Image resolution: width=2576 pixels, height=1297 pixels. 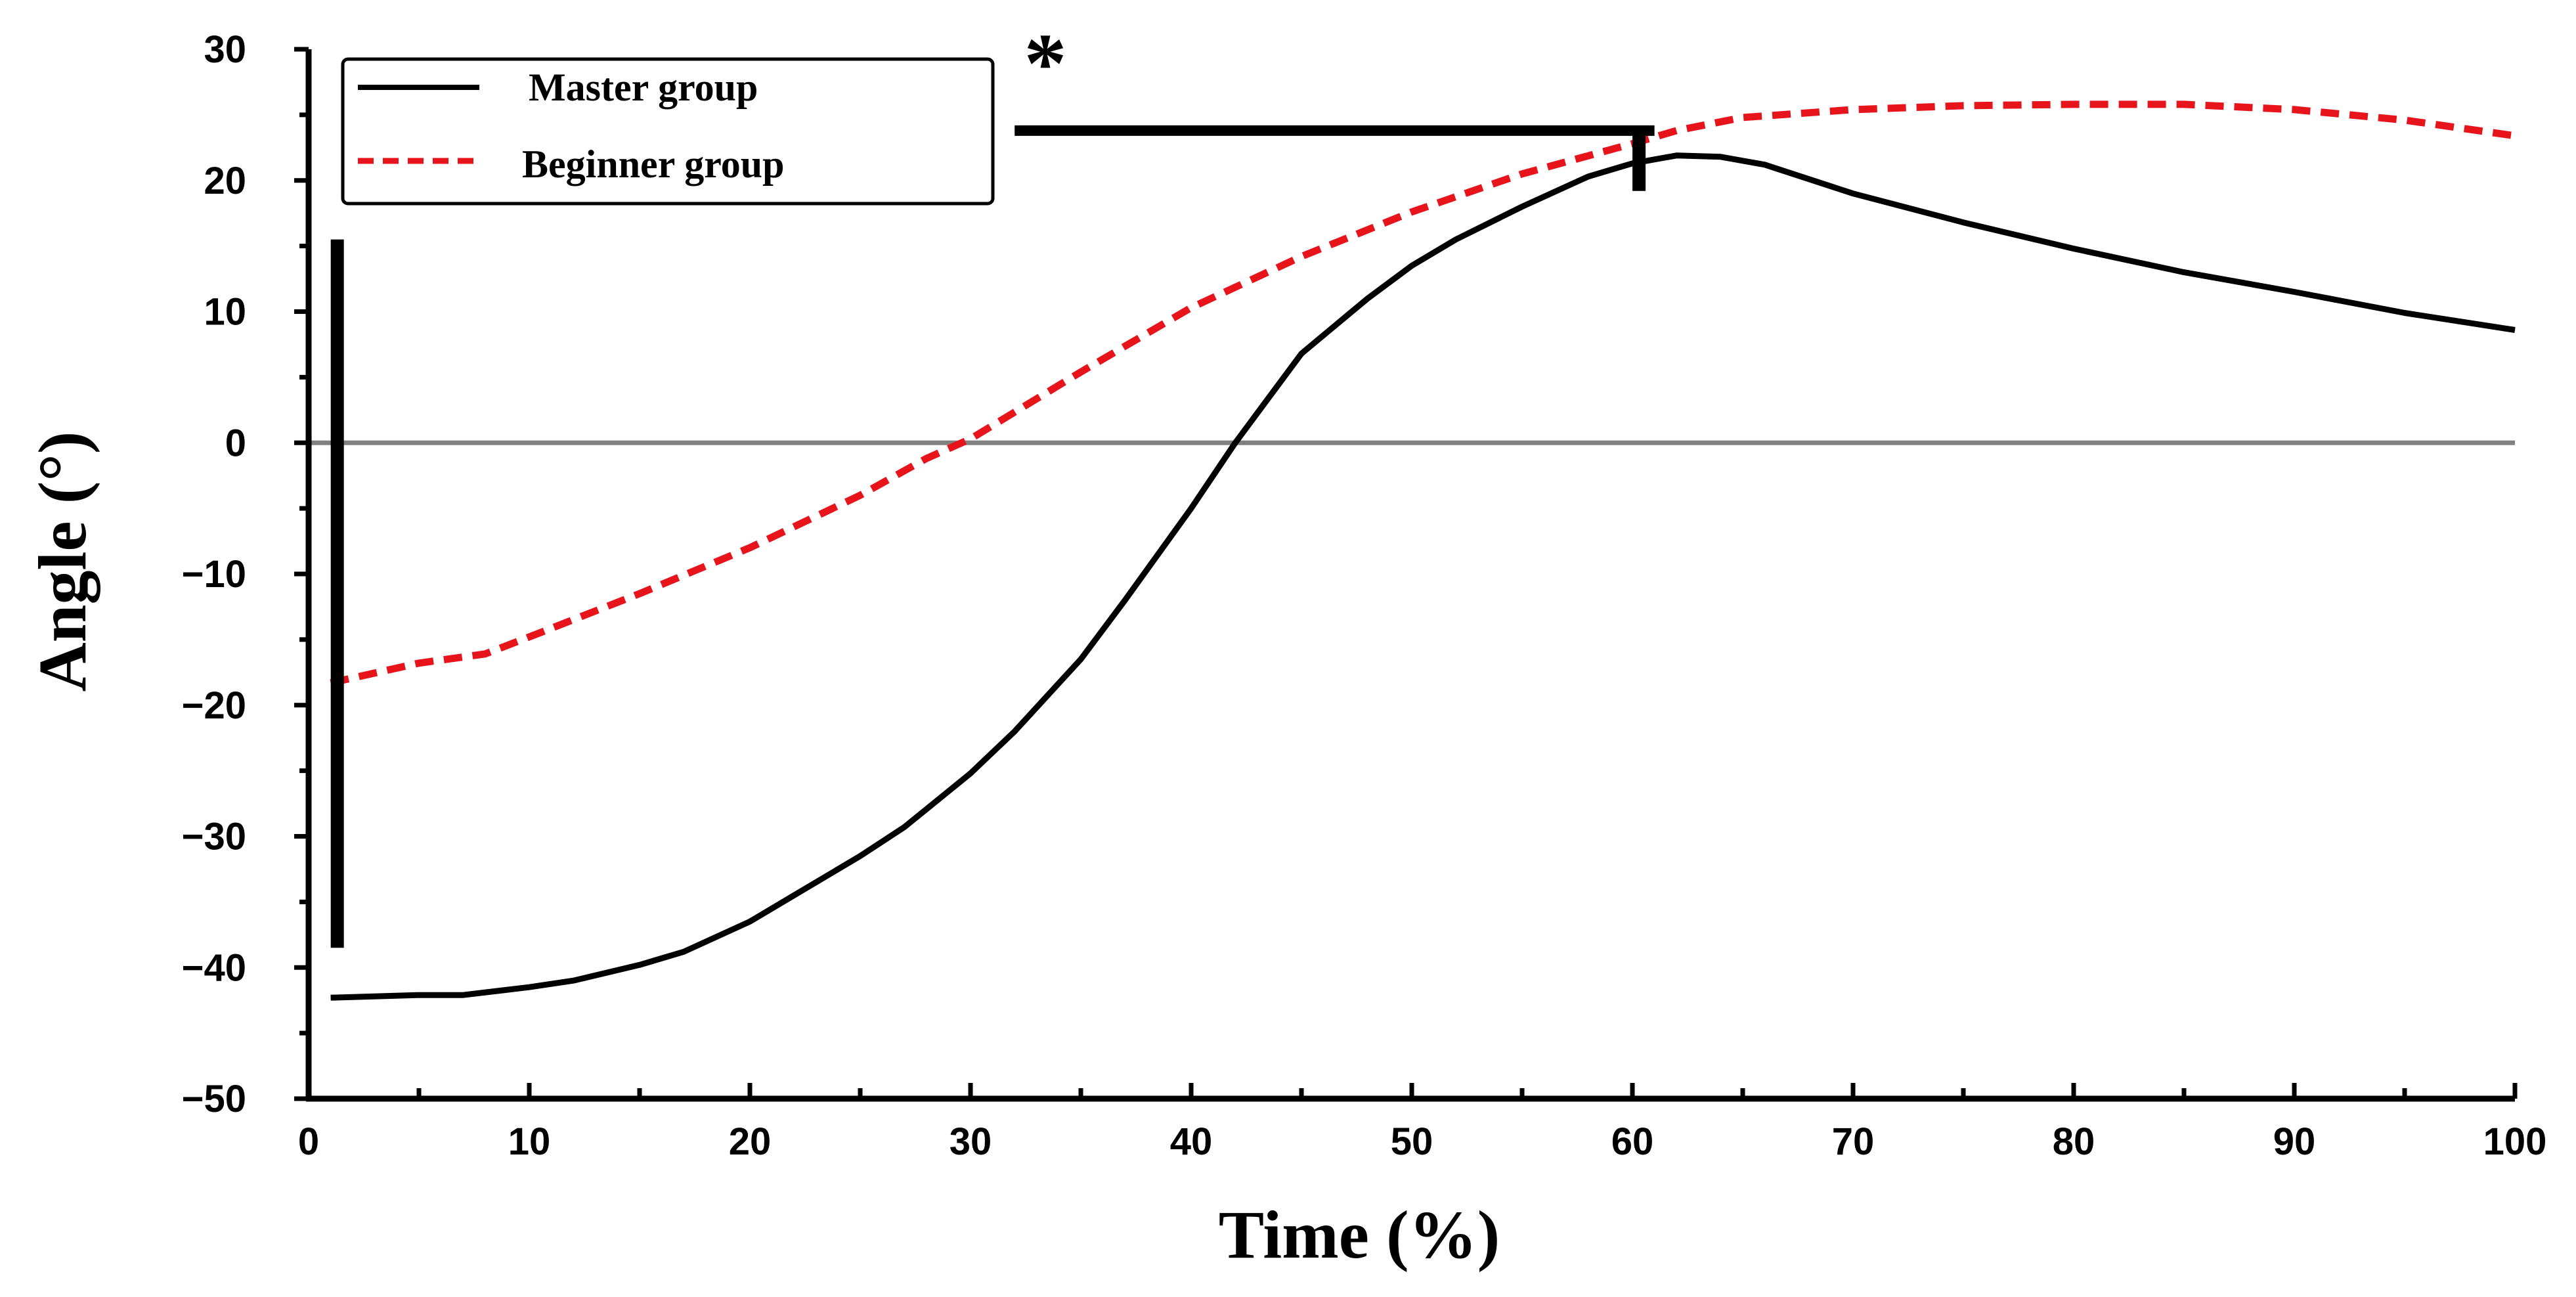 I want to click on y-tick-label: 30, so click(x=225, y=49).